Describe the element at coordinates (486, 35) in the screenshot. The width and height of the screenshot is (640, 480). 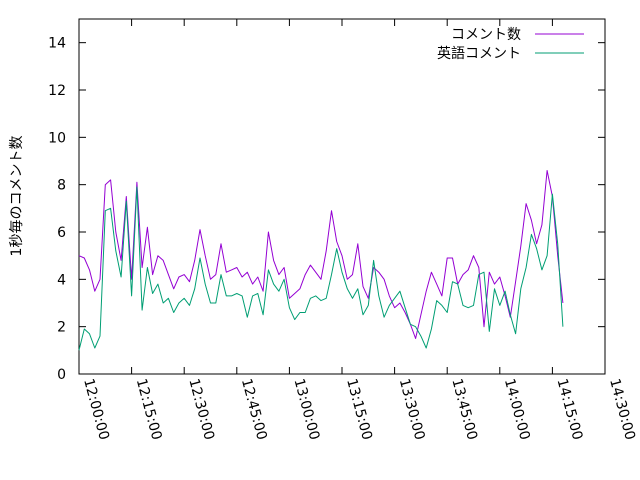
I see `legend-label: コメント数` at that location.